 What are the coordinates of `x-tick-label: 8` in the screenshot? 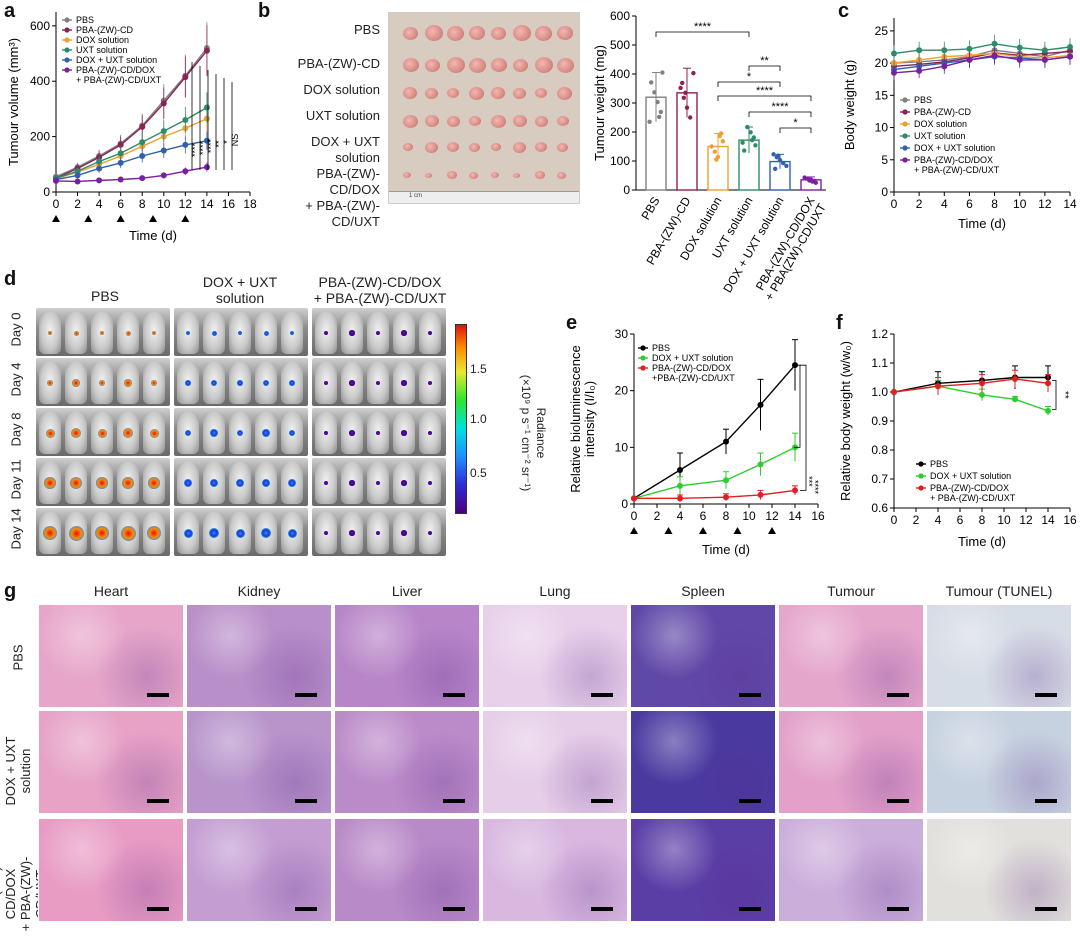 It's located at (726, 516).